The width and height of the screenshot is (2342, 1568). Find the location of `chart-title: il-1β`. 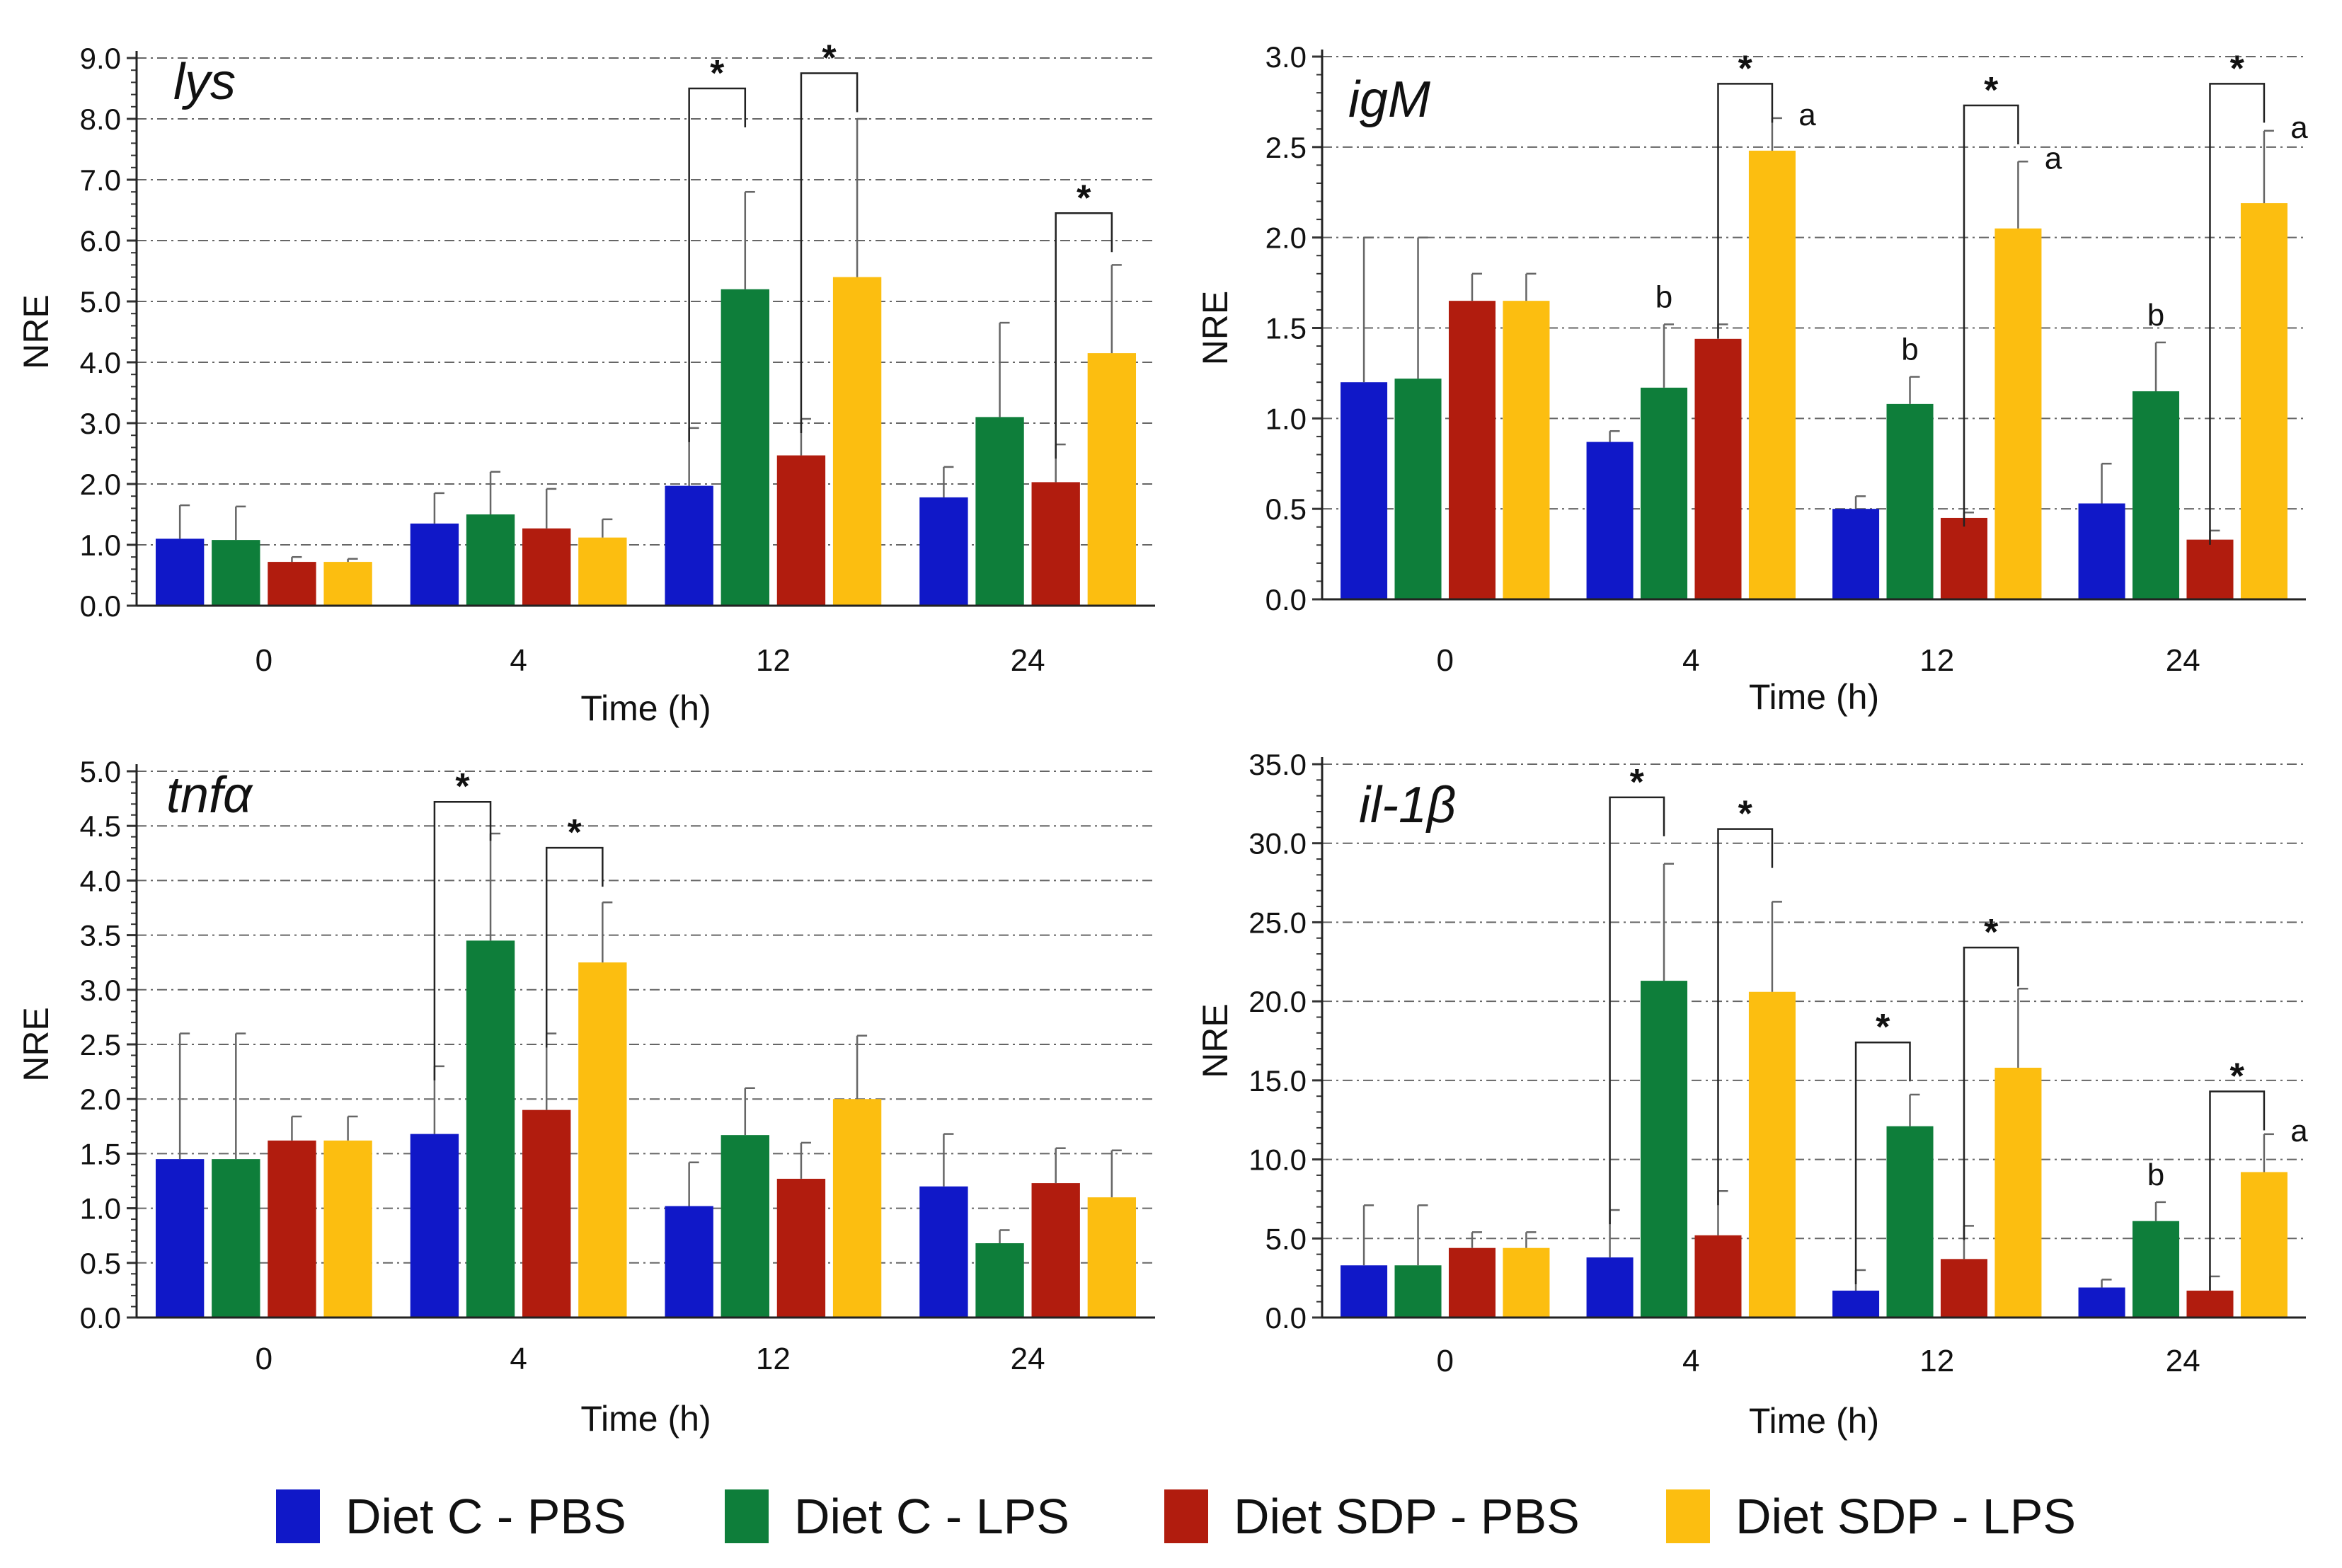

chart-title: il-1β is located at coordinates (1407, 805).